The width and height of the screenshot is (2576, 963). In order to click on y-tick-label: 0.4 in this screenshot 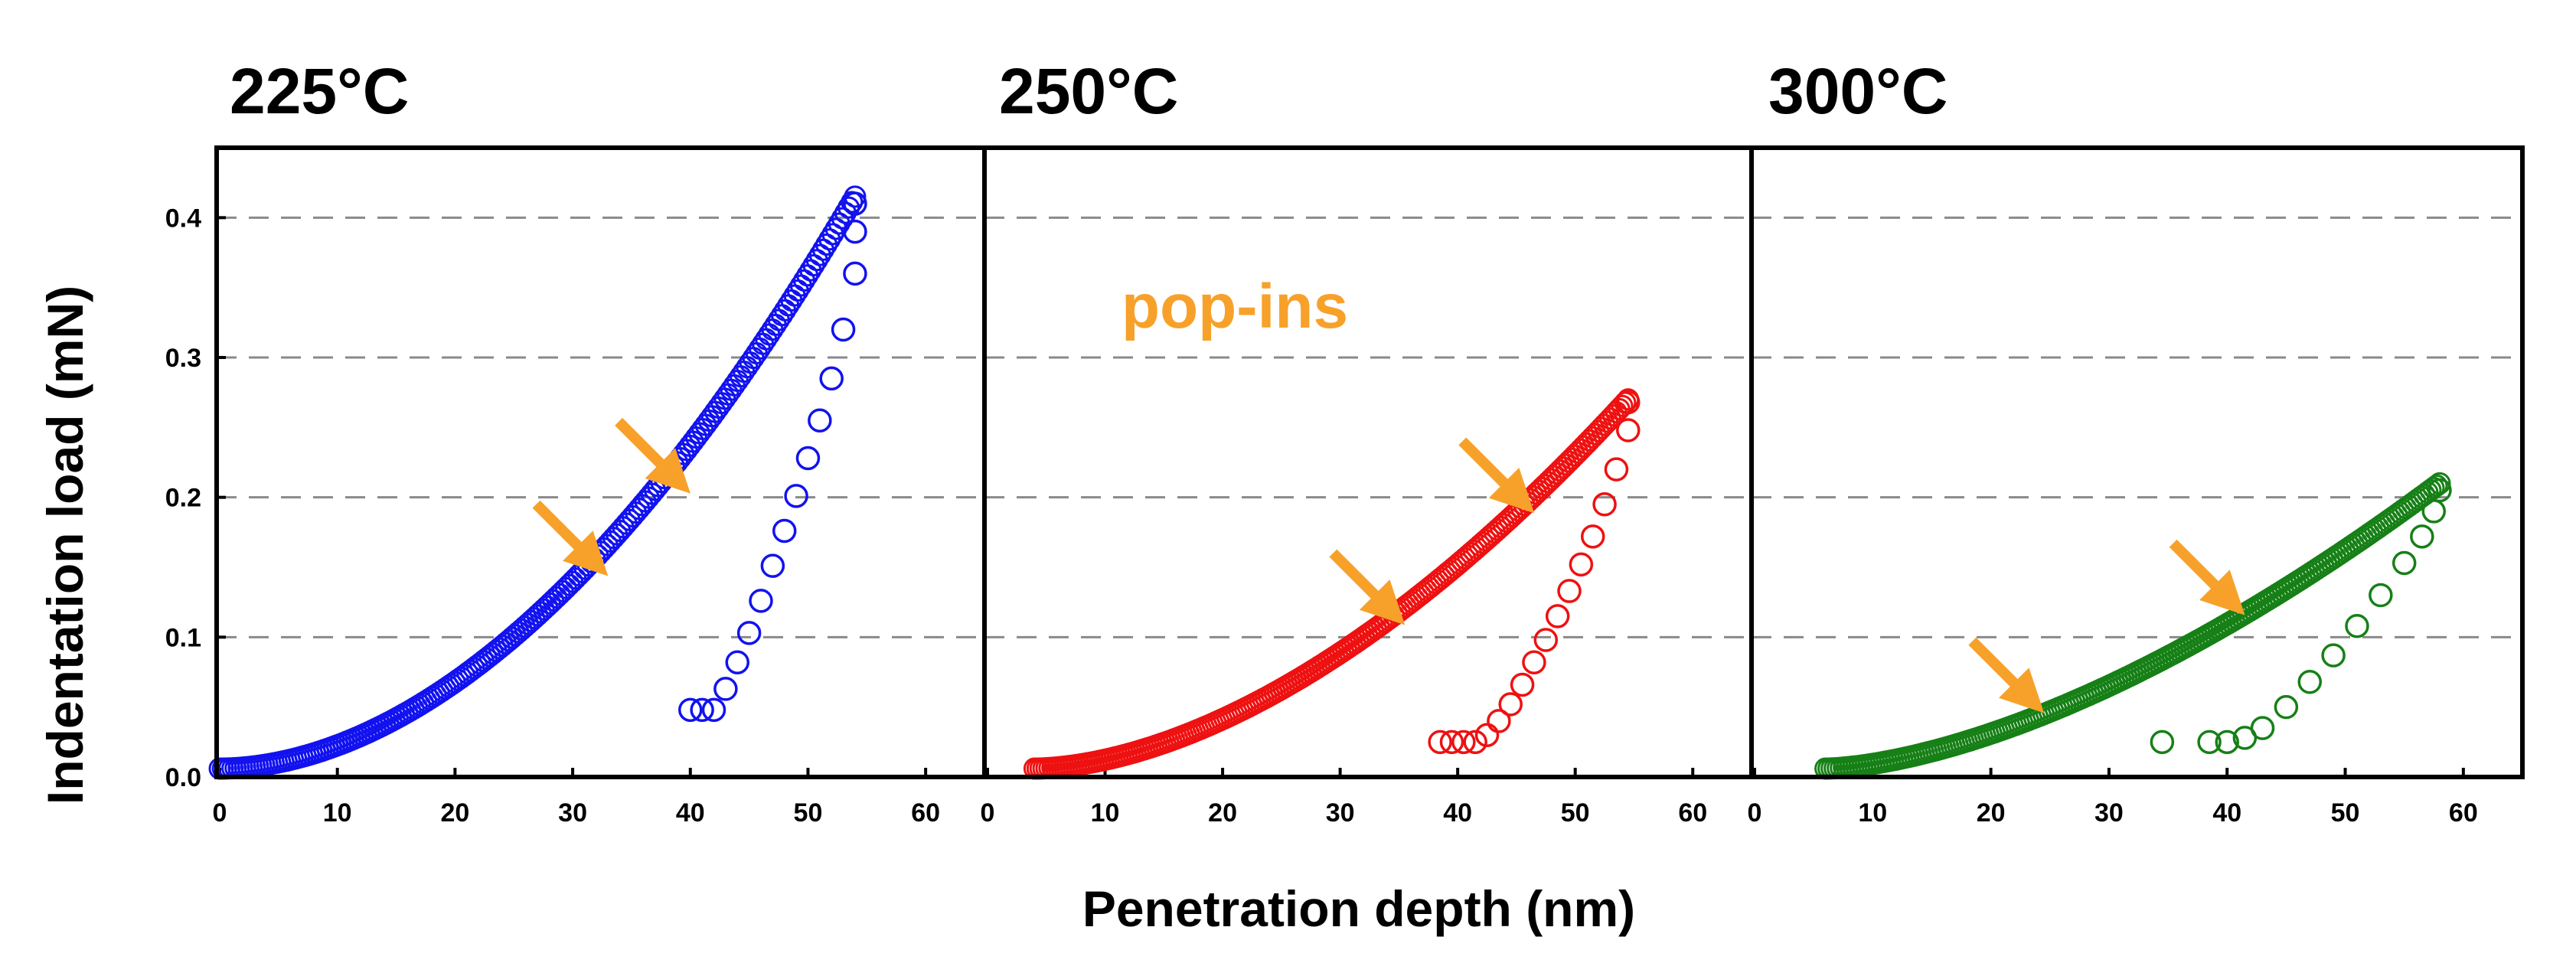, I will do `click(183, 219)`.